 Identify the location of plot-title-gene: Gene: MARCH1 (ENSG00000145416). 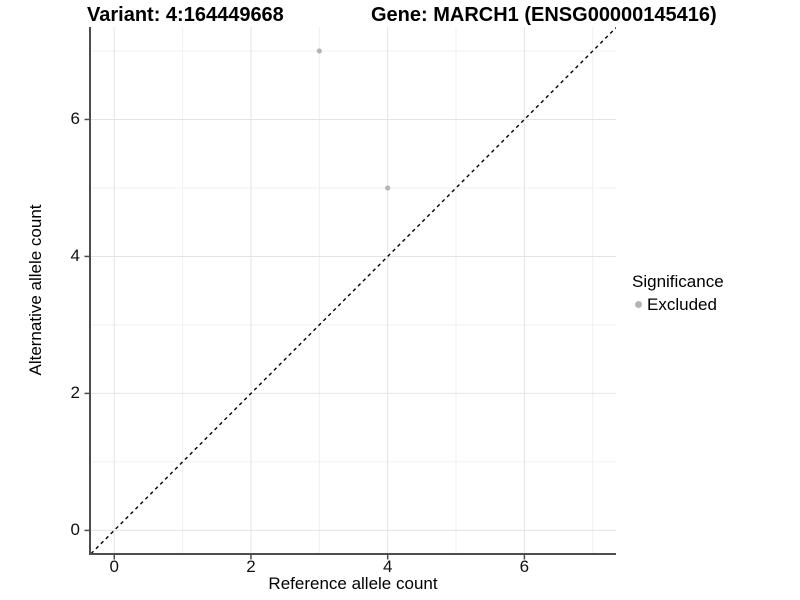
(544, 15).